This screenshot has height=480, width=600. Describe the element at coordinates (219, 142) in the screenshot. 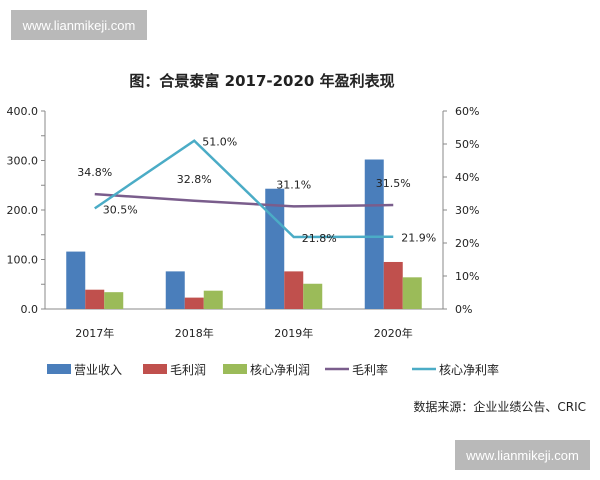

I see `data-label: 51.0%` at that location.